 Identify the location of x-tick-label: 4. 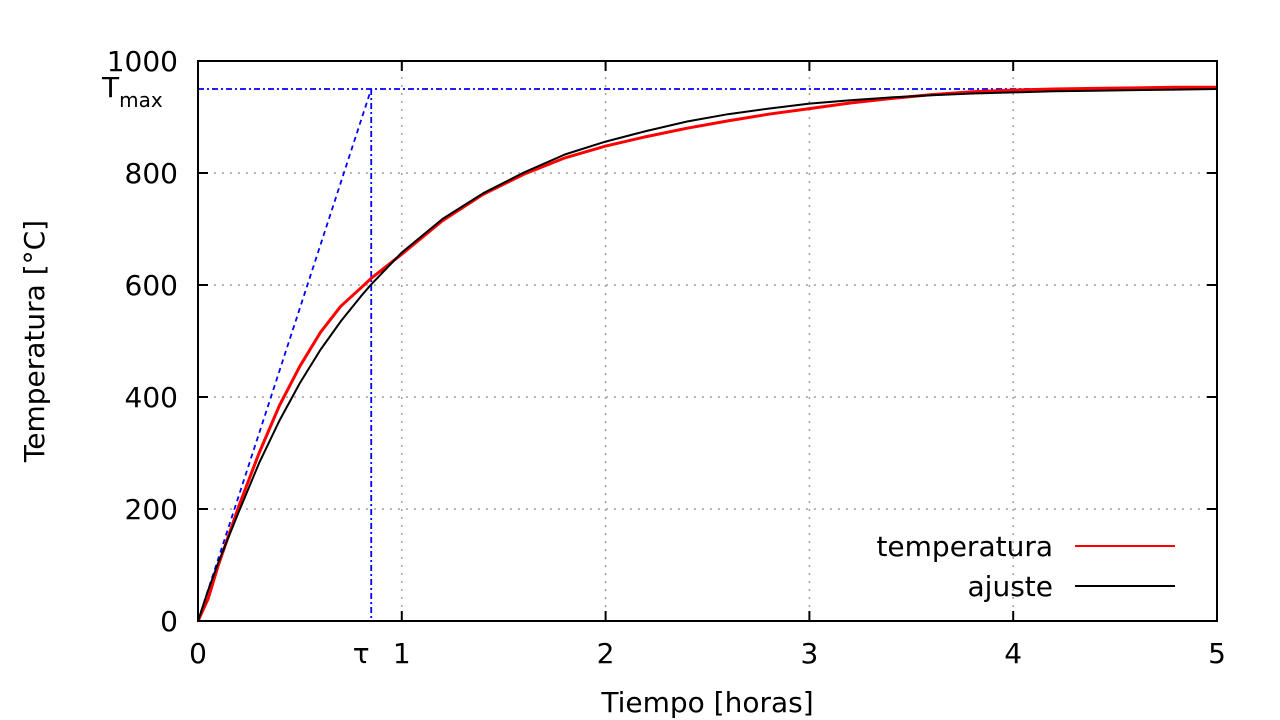
(1013, 653).